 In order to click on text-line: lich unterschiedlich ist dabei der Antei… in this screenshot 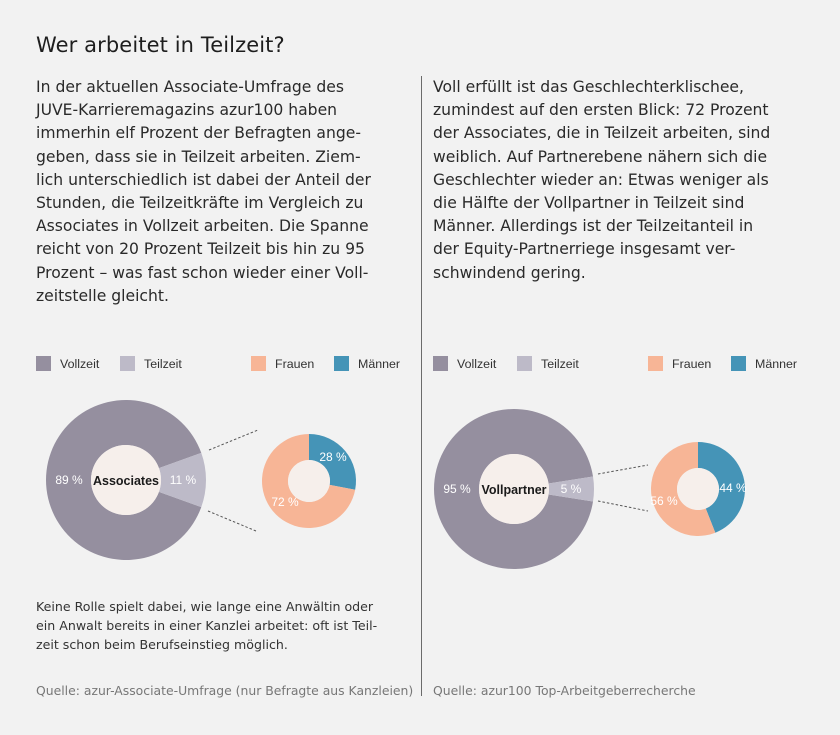, I will do `click(203, 179)`.